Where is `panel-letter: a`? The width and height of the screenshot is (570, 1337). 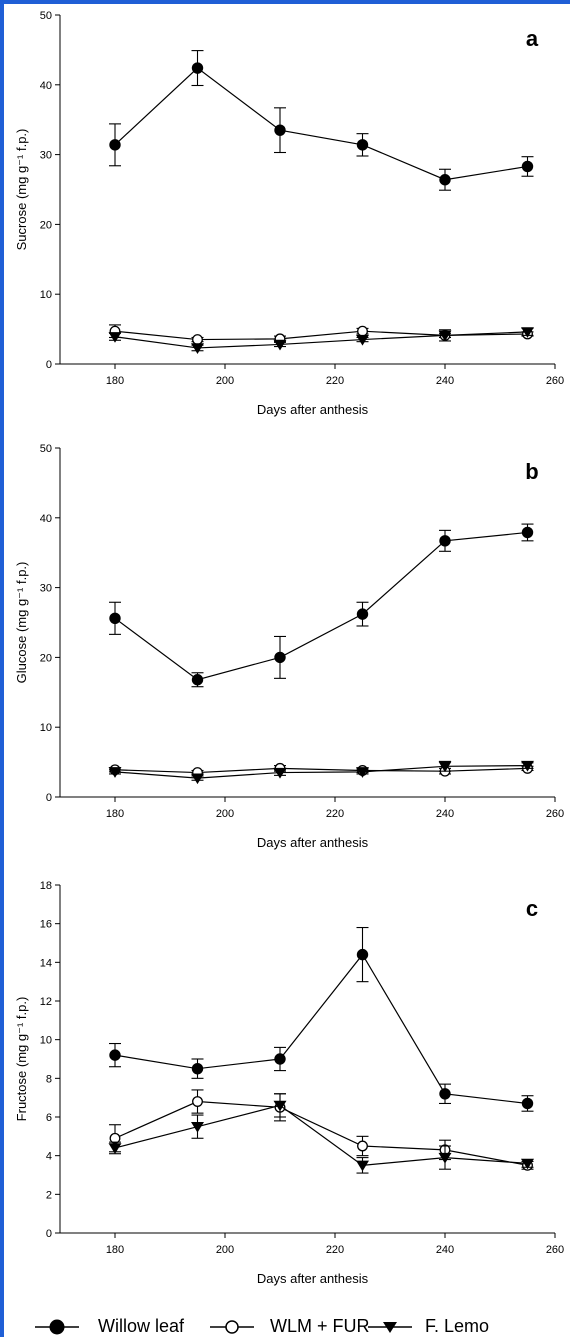
panel-letter: a is located at coordinates (532, 38).